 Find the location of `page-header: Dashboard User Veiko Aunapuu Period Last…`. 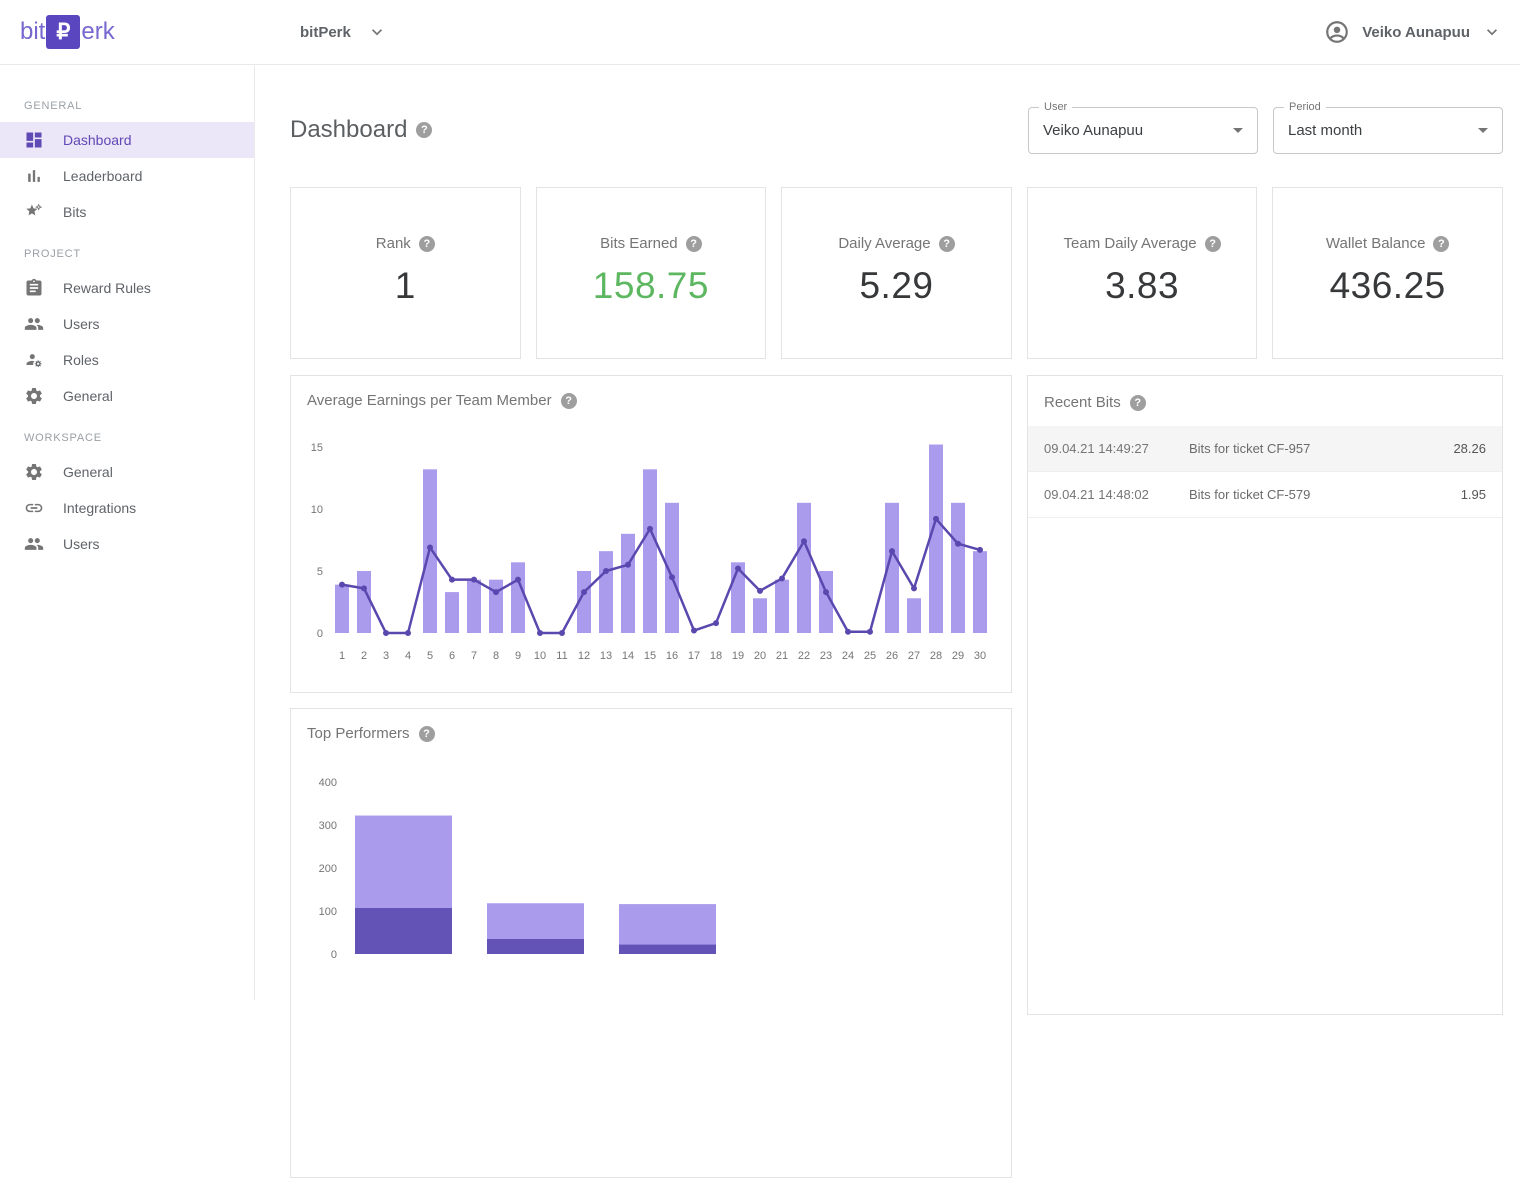

page-header: Dashboard User Veiko Aunapuu Period Last… is located at coordinates (896, 130).